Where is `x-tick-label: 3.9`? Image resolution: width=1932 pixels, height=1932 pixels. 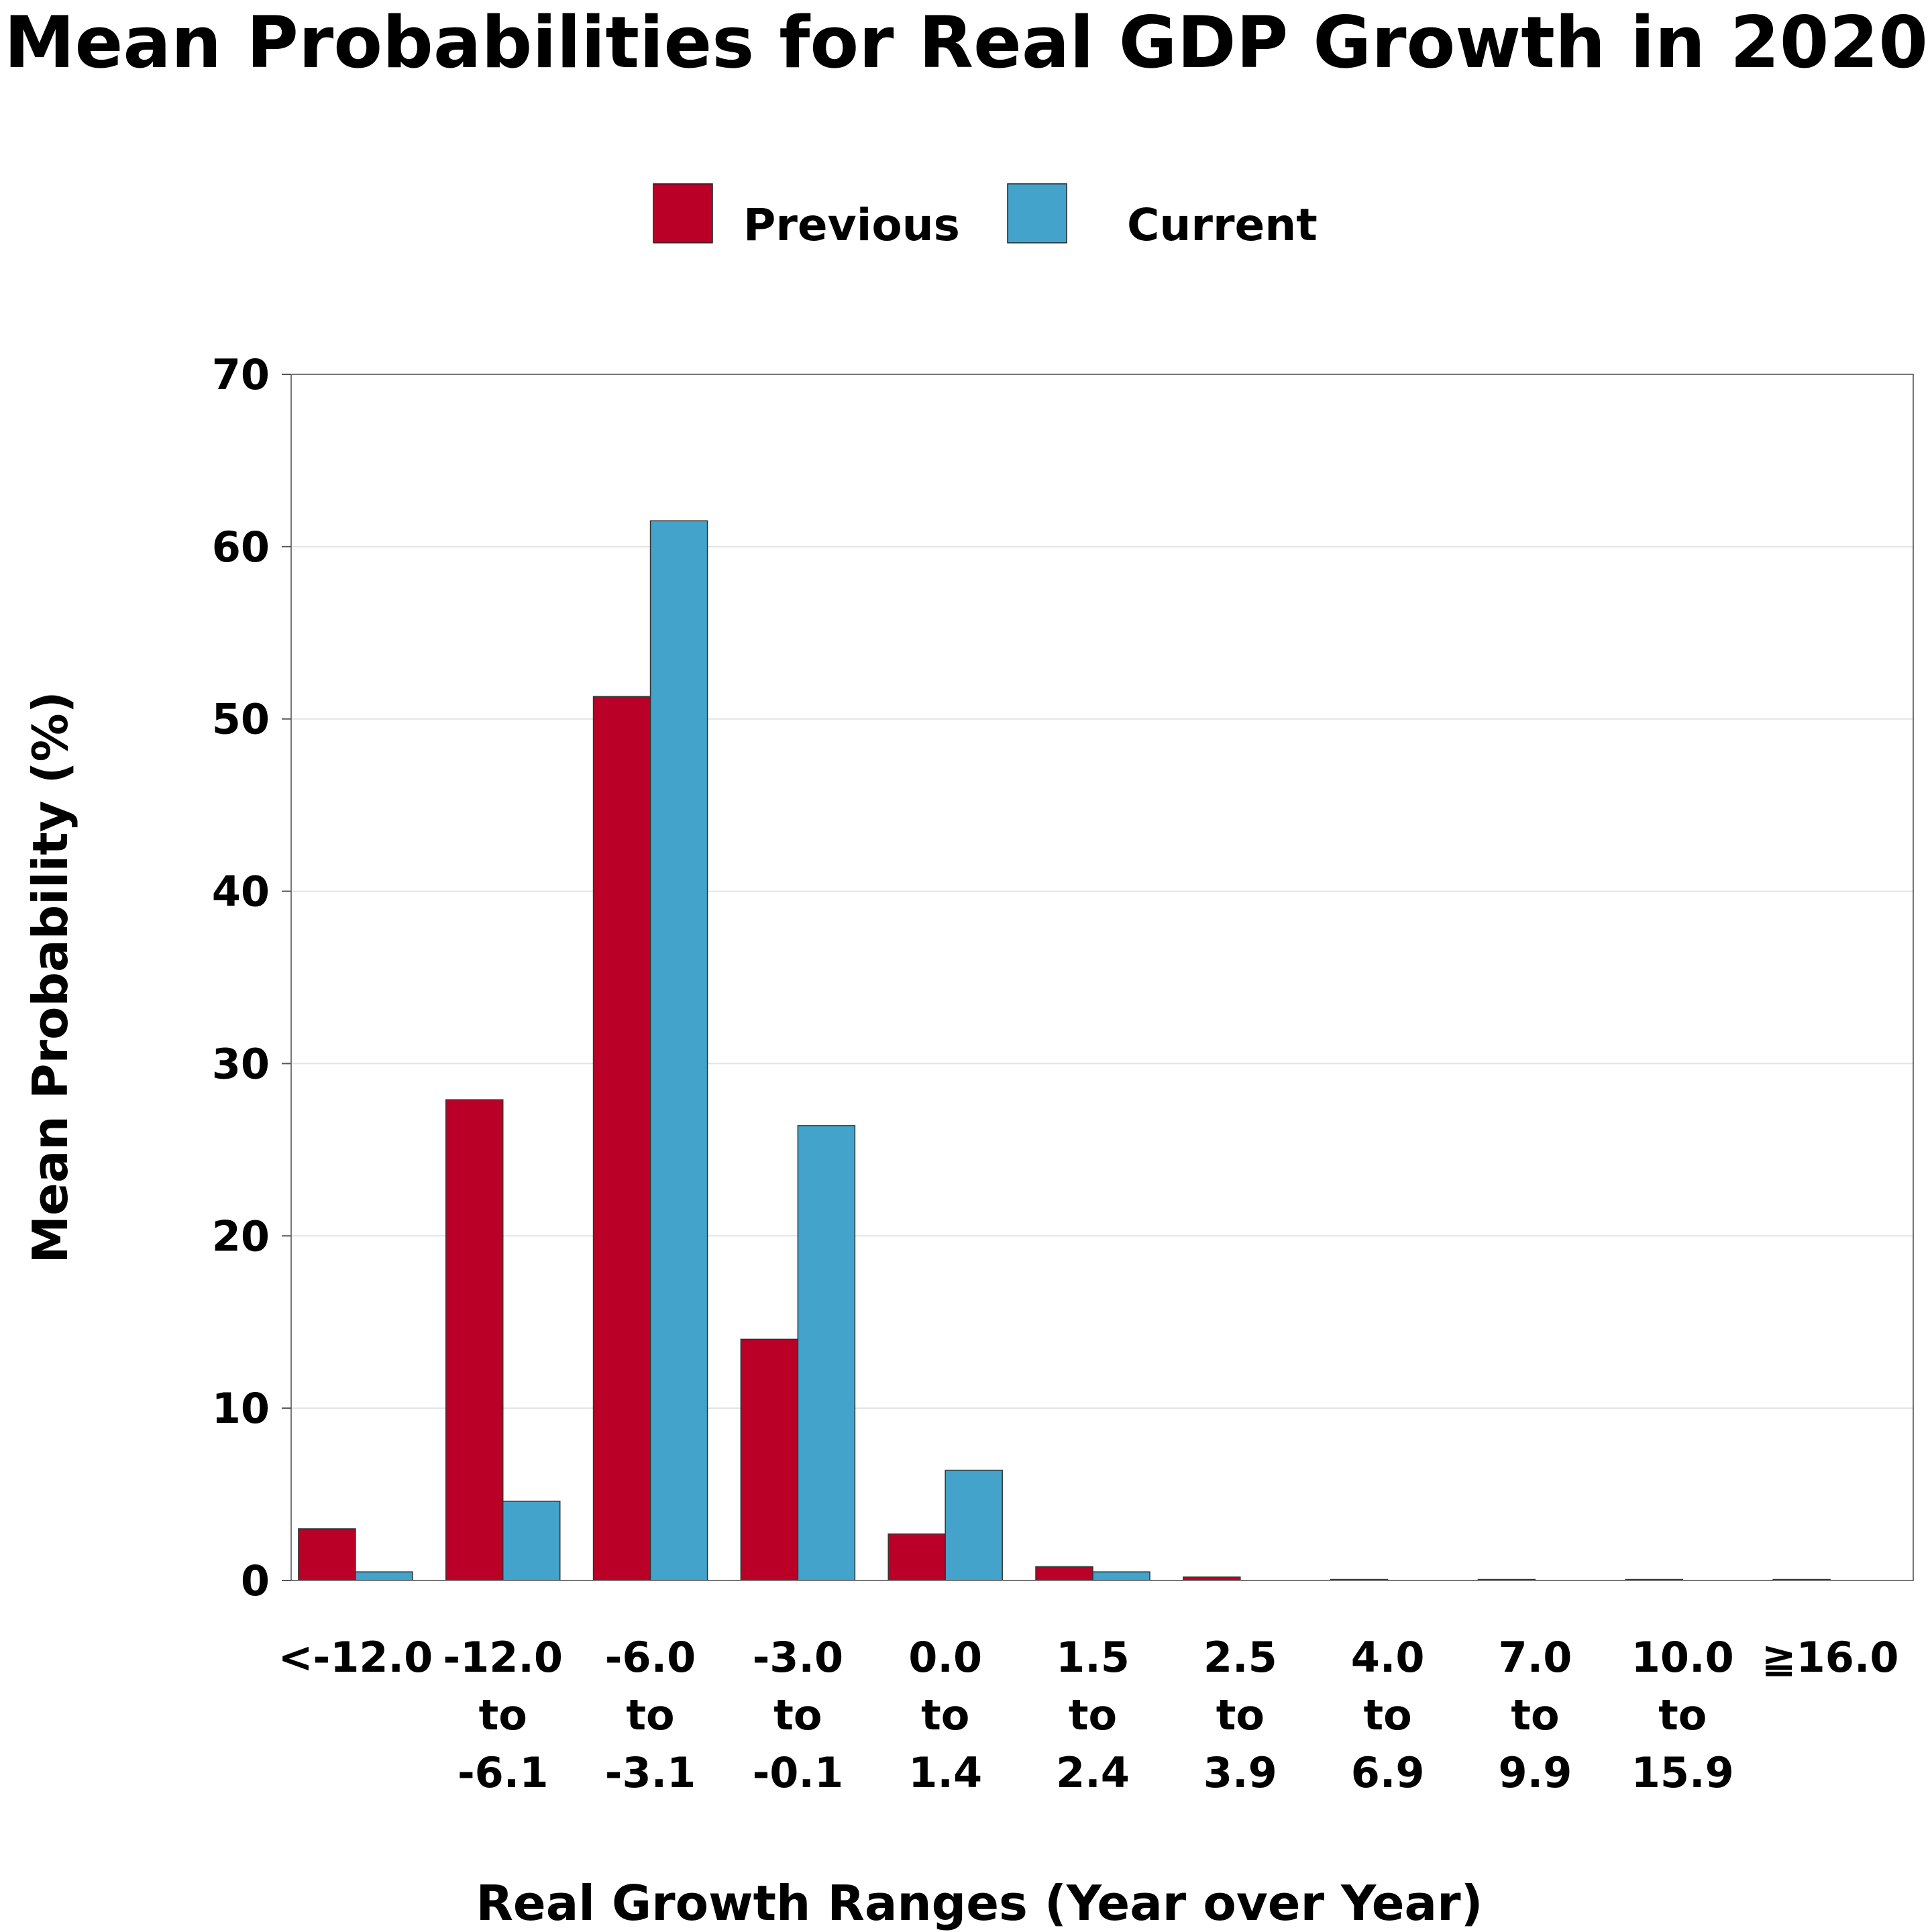 x-tick-label: 3.9 is located at coordinates (1240, 1772).